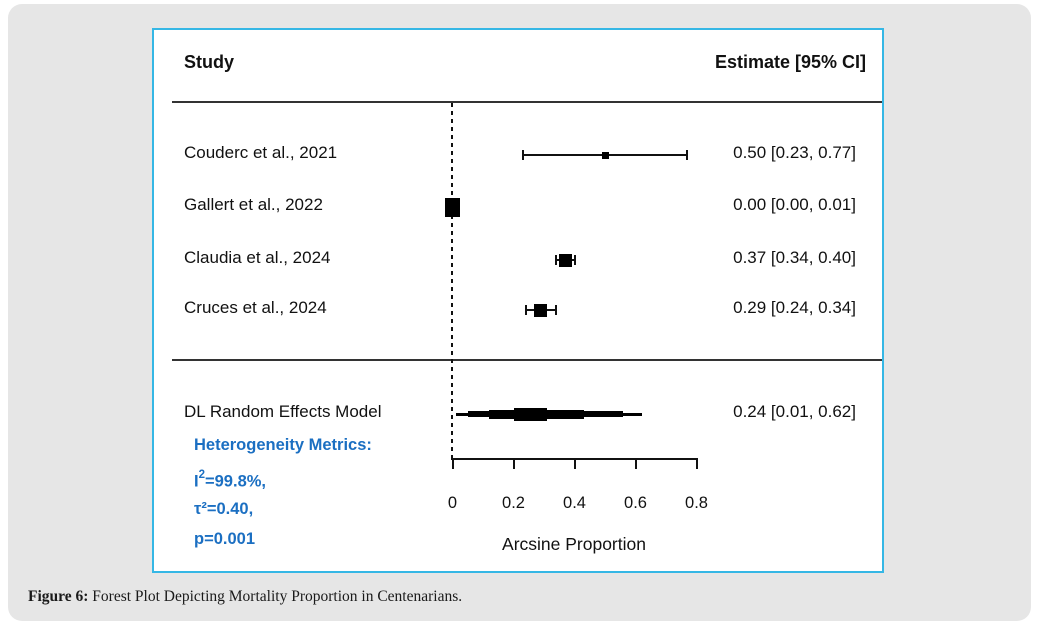 The image size is (1039, 629). I want to click on zero-reference-dashed-line, so click(452, 281).